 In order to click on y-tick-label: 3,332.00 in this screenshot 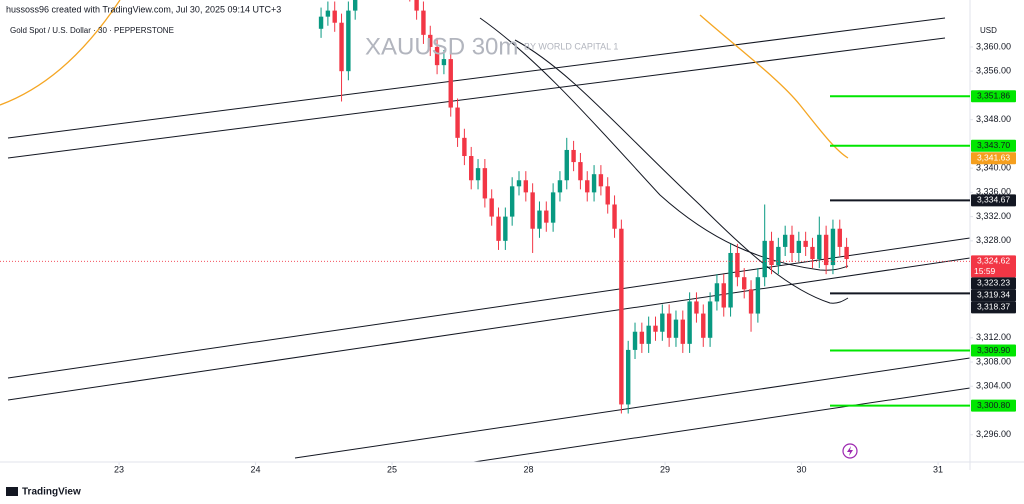, I will do `click(993, 216)`.